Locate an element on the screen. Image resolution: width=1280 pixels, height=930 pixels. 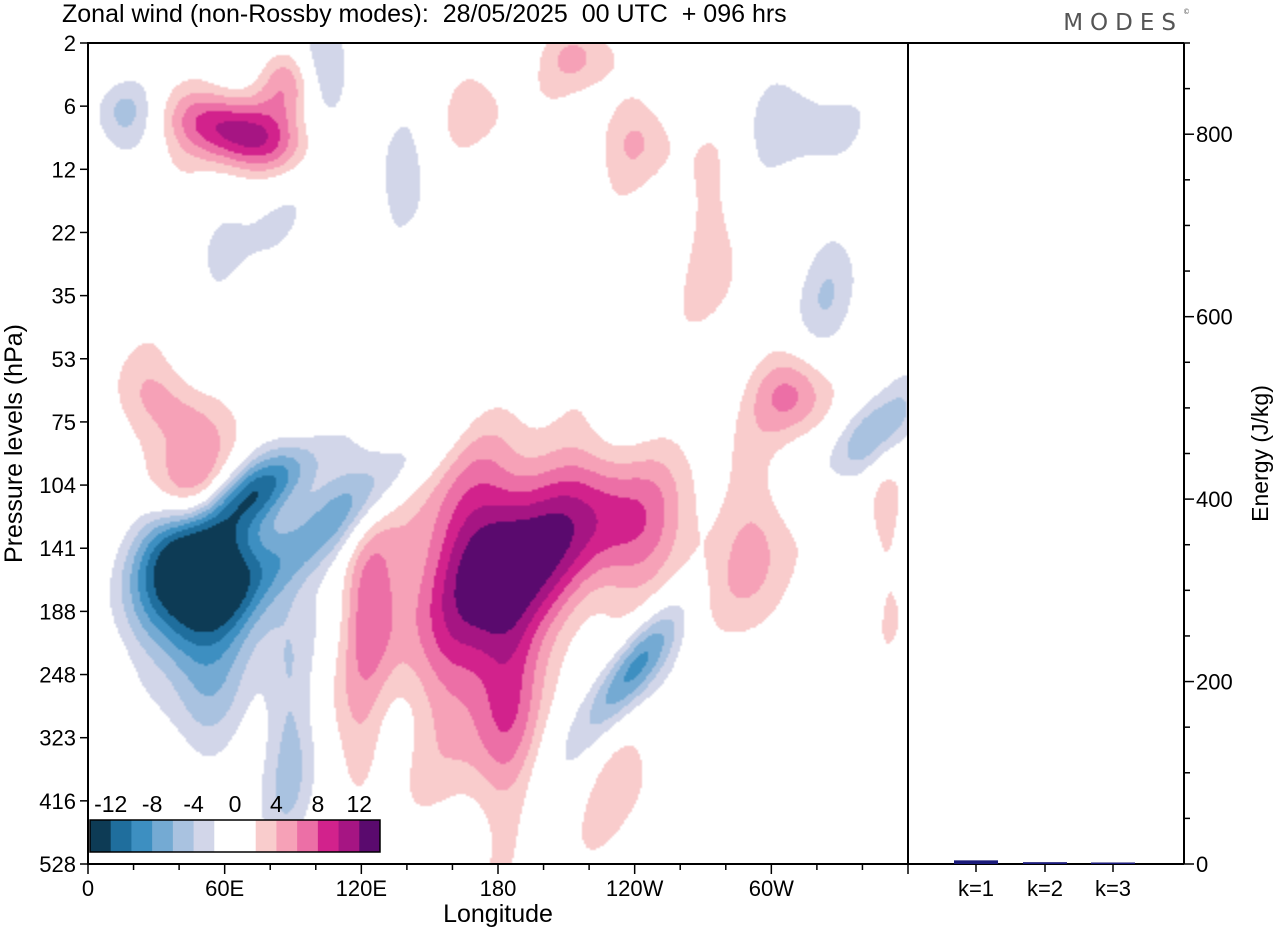
energy-axis-label: Energy (J/kg) is located at coordinates (1260, 453).